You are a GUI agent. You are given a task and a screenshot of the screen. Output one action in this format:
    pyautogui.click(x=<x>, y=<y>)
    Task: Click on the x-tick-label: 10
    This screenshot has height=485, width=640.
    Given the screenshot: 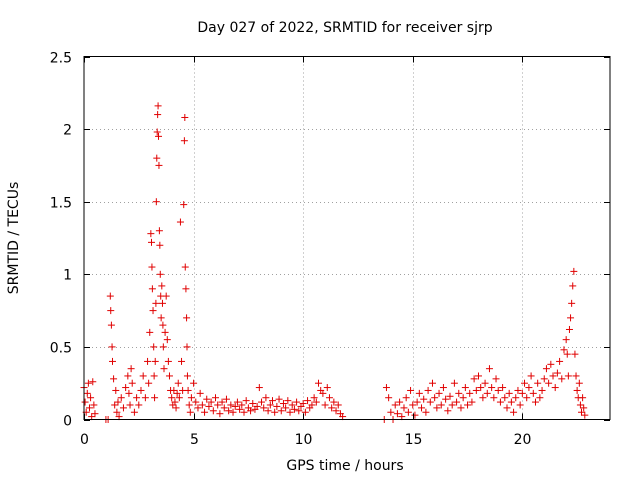 What is the action you would take?
    pyautogui.click(x=304, y=440)
    